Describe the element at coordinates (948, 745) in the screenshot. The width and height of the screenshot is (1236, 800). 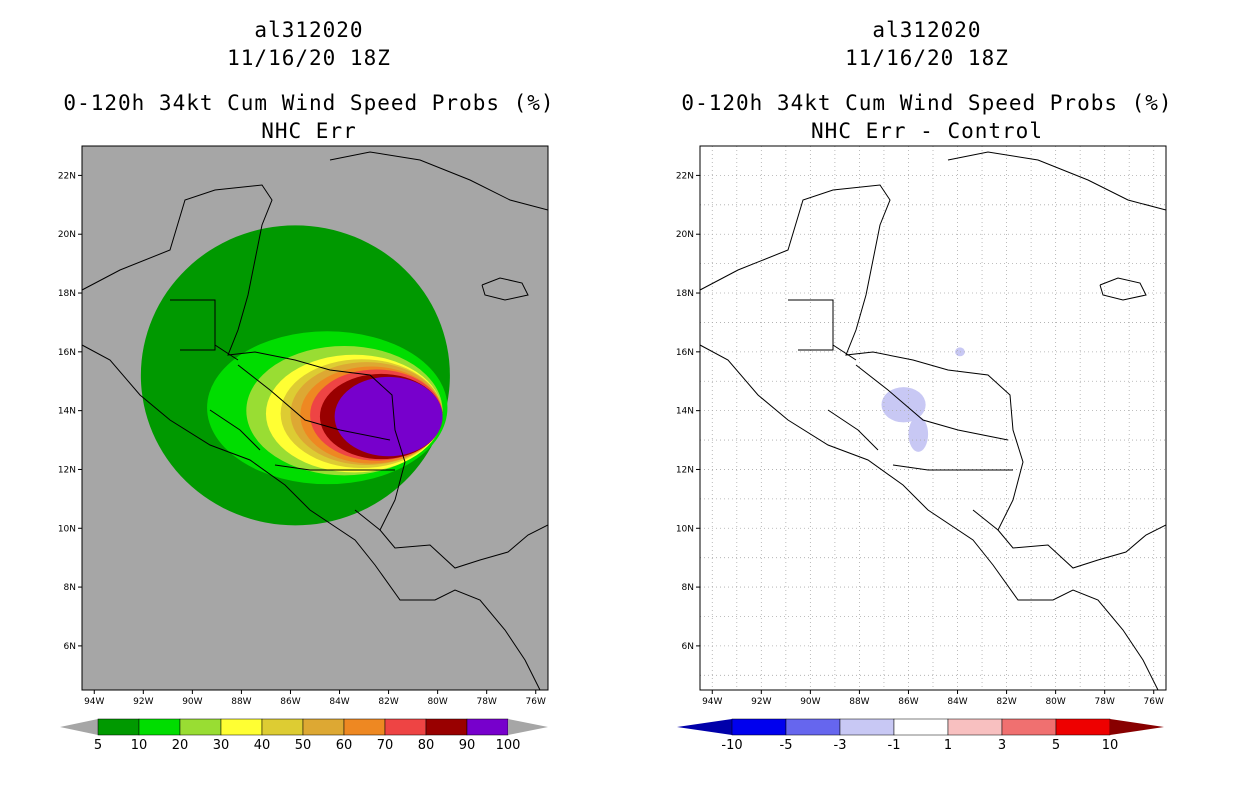
I see `colorbar-label: 1` at that location.